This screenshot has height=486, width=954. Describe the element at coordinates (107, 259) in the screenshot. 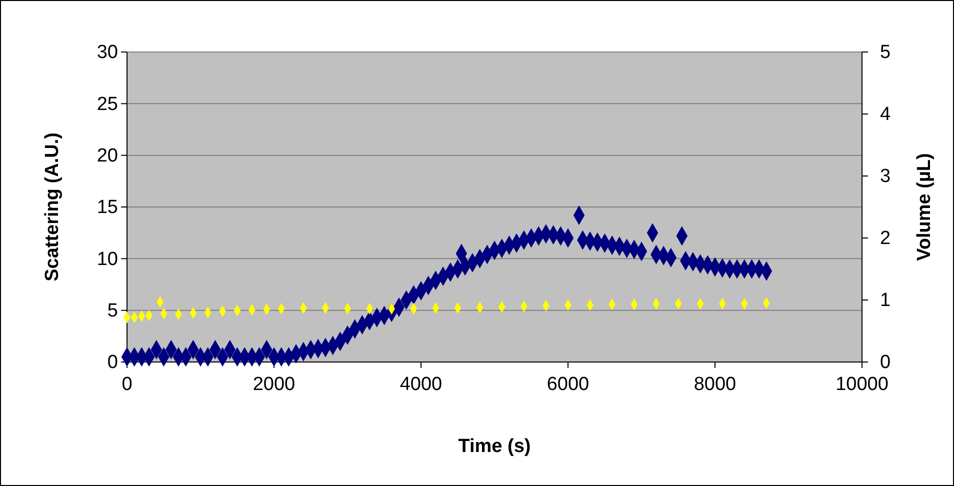

I see `y-tick-label: 10` at that location.